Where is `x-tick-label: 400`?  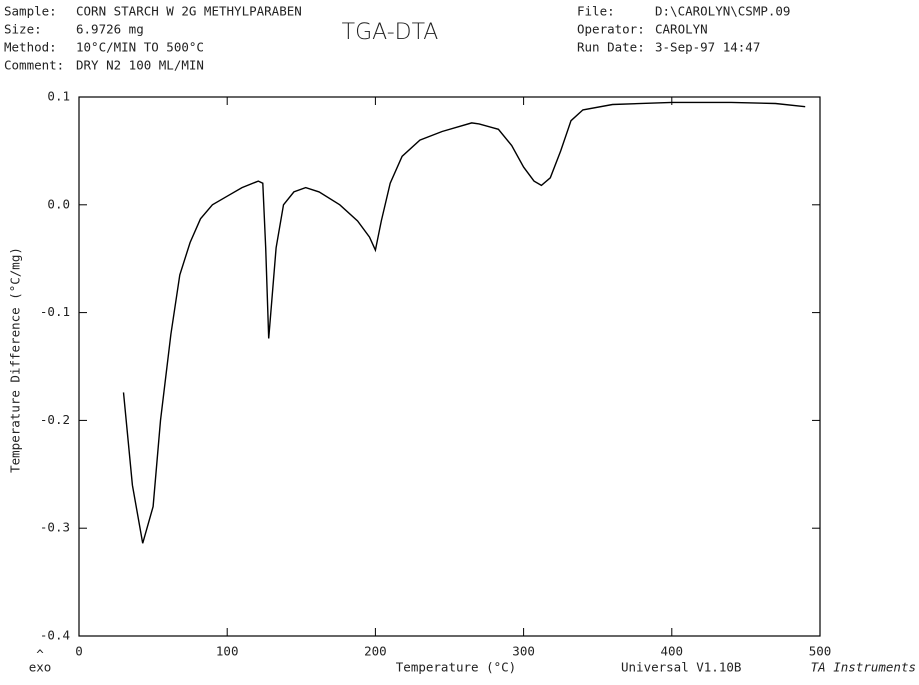
x-tick-label: 400 is located at coordinates (672, 651).